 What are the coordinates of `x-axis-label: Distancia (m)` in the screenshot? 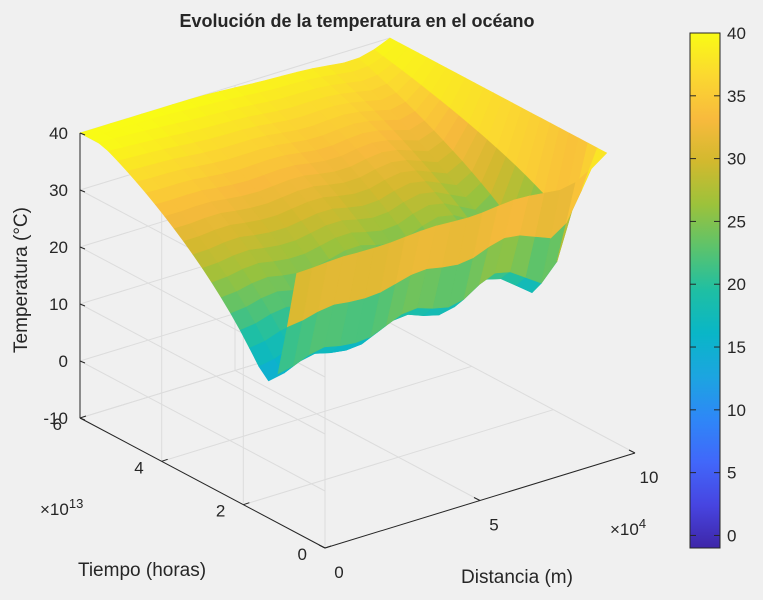 It's located at (517, 577).